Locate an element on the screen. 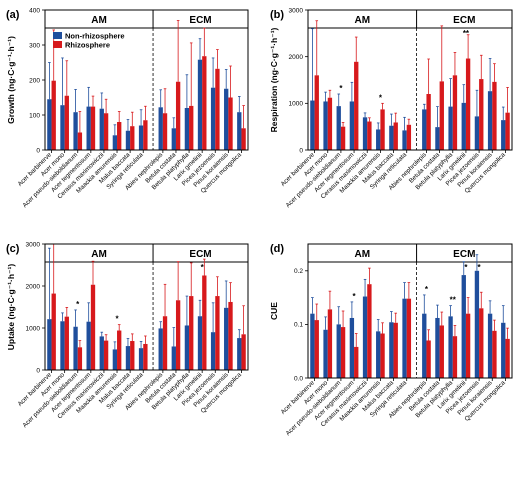 Image resolution: width=526 pixels, height=488 pixels. panel-label: (b) is located at coordinates (277, 15).